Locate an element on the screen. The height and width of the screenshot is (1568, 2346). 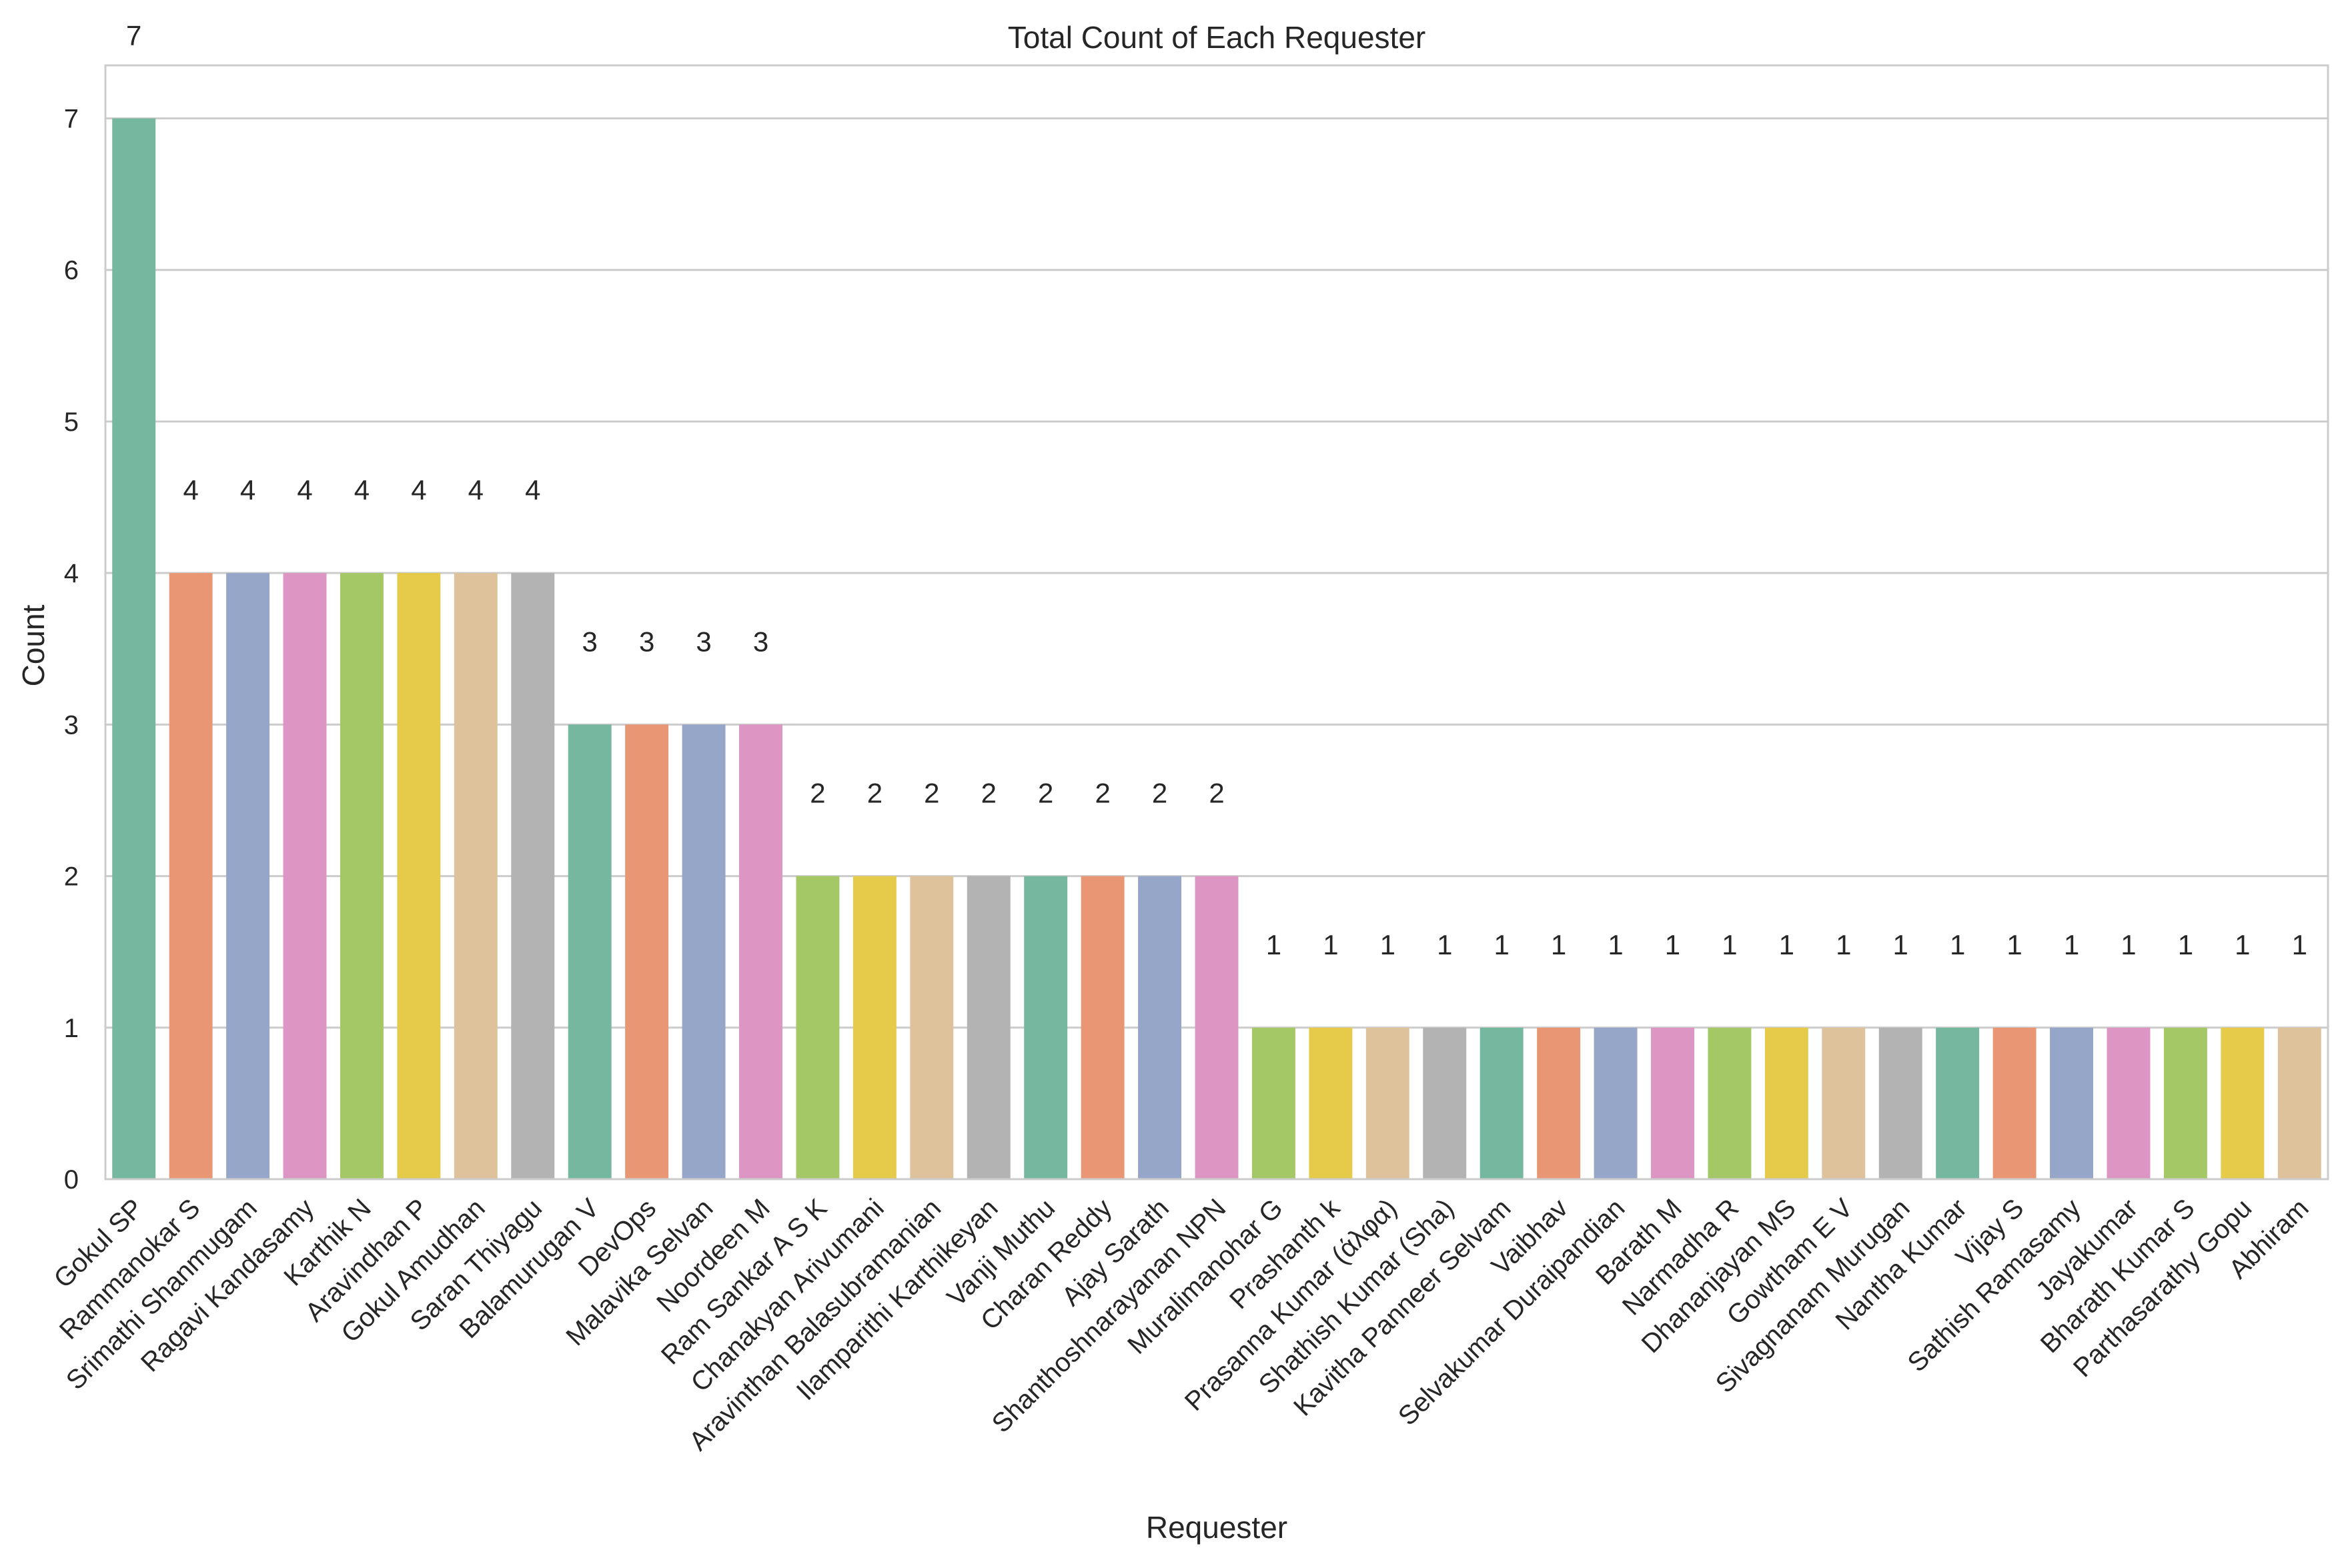
data-label-20: 2 is located at coordinates (1216, 793).